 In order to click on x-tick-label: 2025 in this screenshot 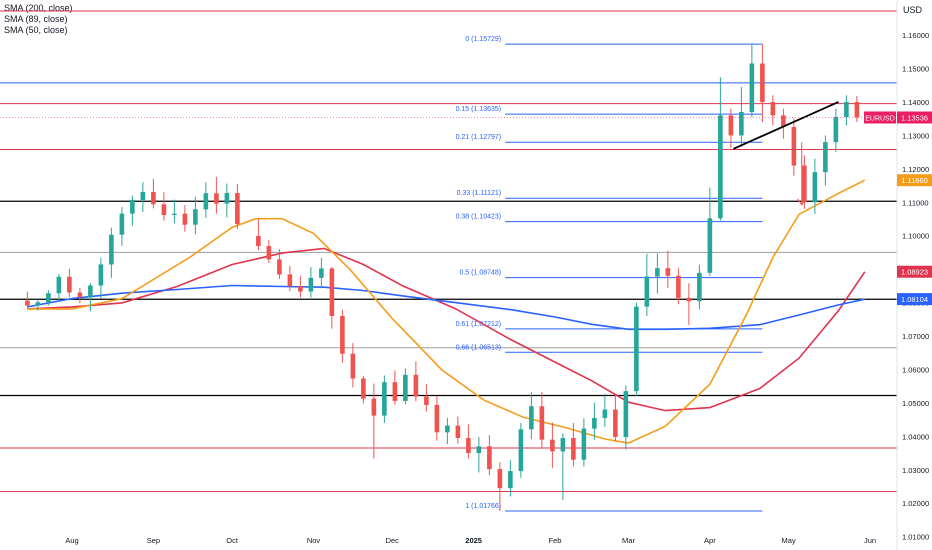, I will do `click(473, 540)`.